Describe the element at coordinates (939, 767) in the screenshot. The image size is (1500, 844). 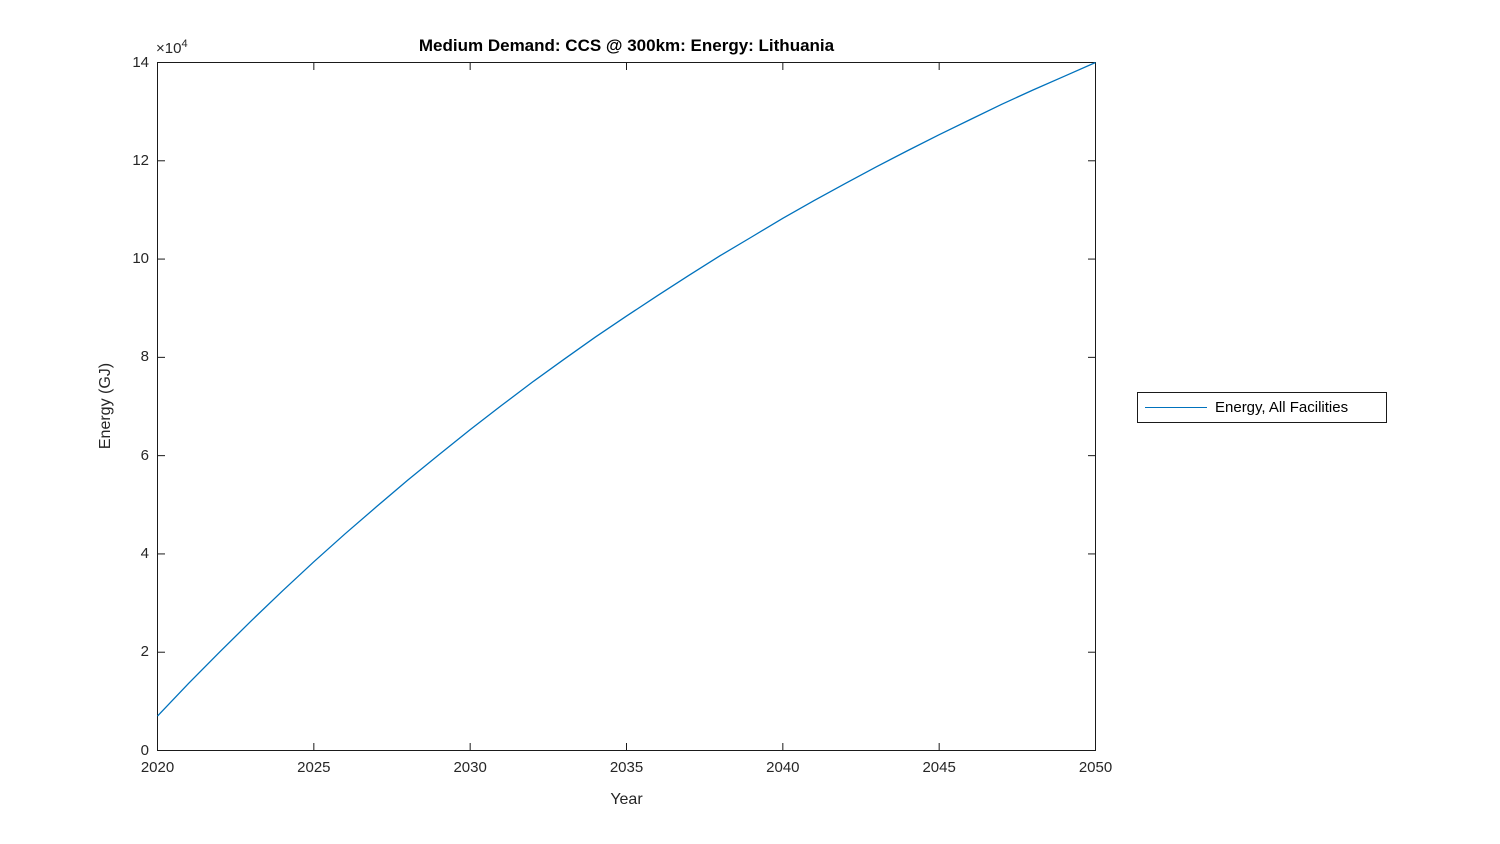
I see `x-tick-label: 2045` at that location.